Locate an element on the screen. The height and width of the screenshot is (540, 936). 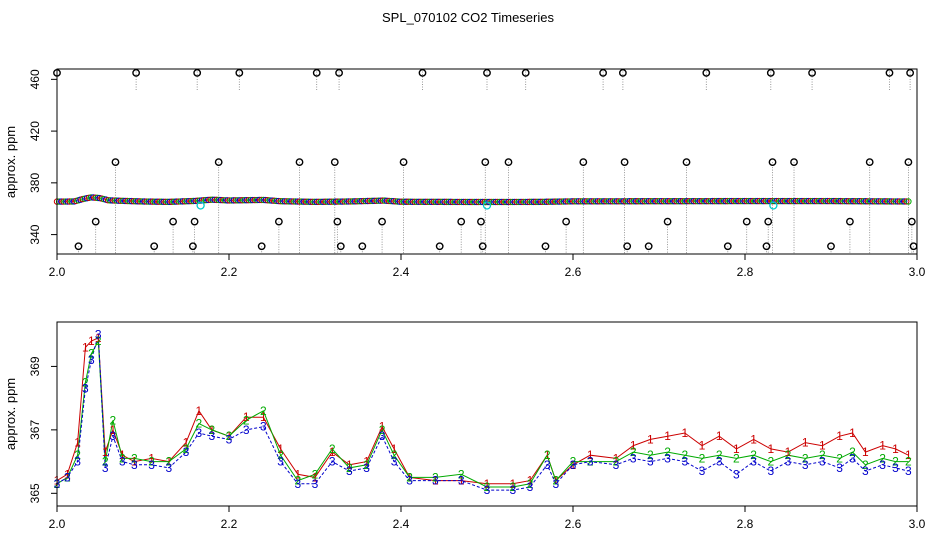
highlighted-point is located at coordinates (200, 205).